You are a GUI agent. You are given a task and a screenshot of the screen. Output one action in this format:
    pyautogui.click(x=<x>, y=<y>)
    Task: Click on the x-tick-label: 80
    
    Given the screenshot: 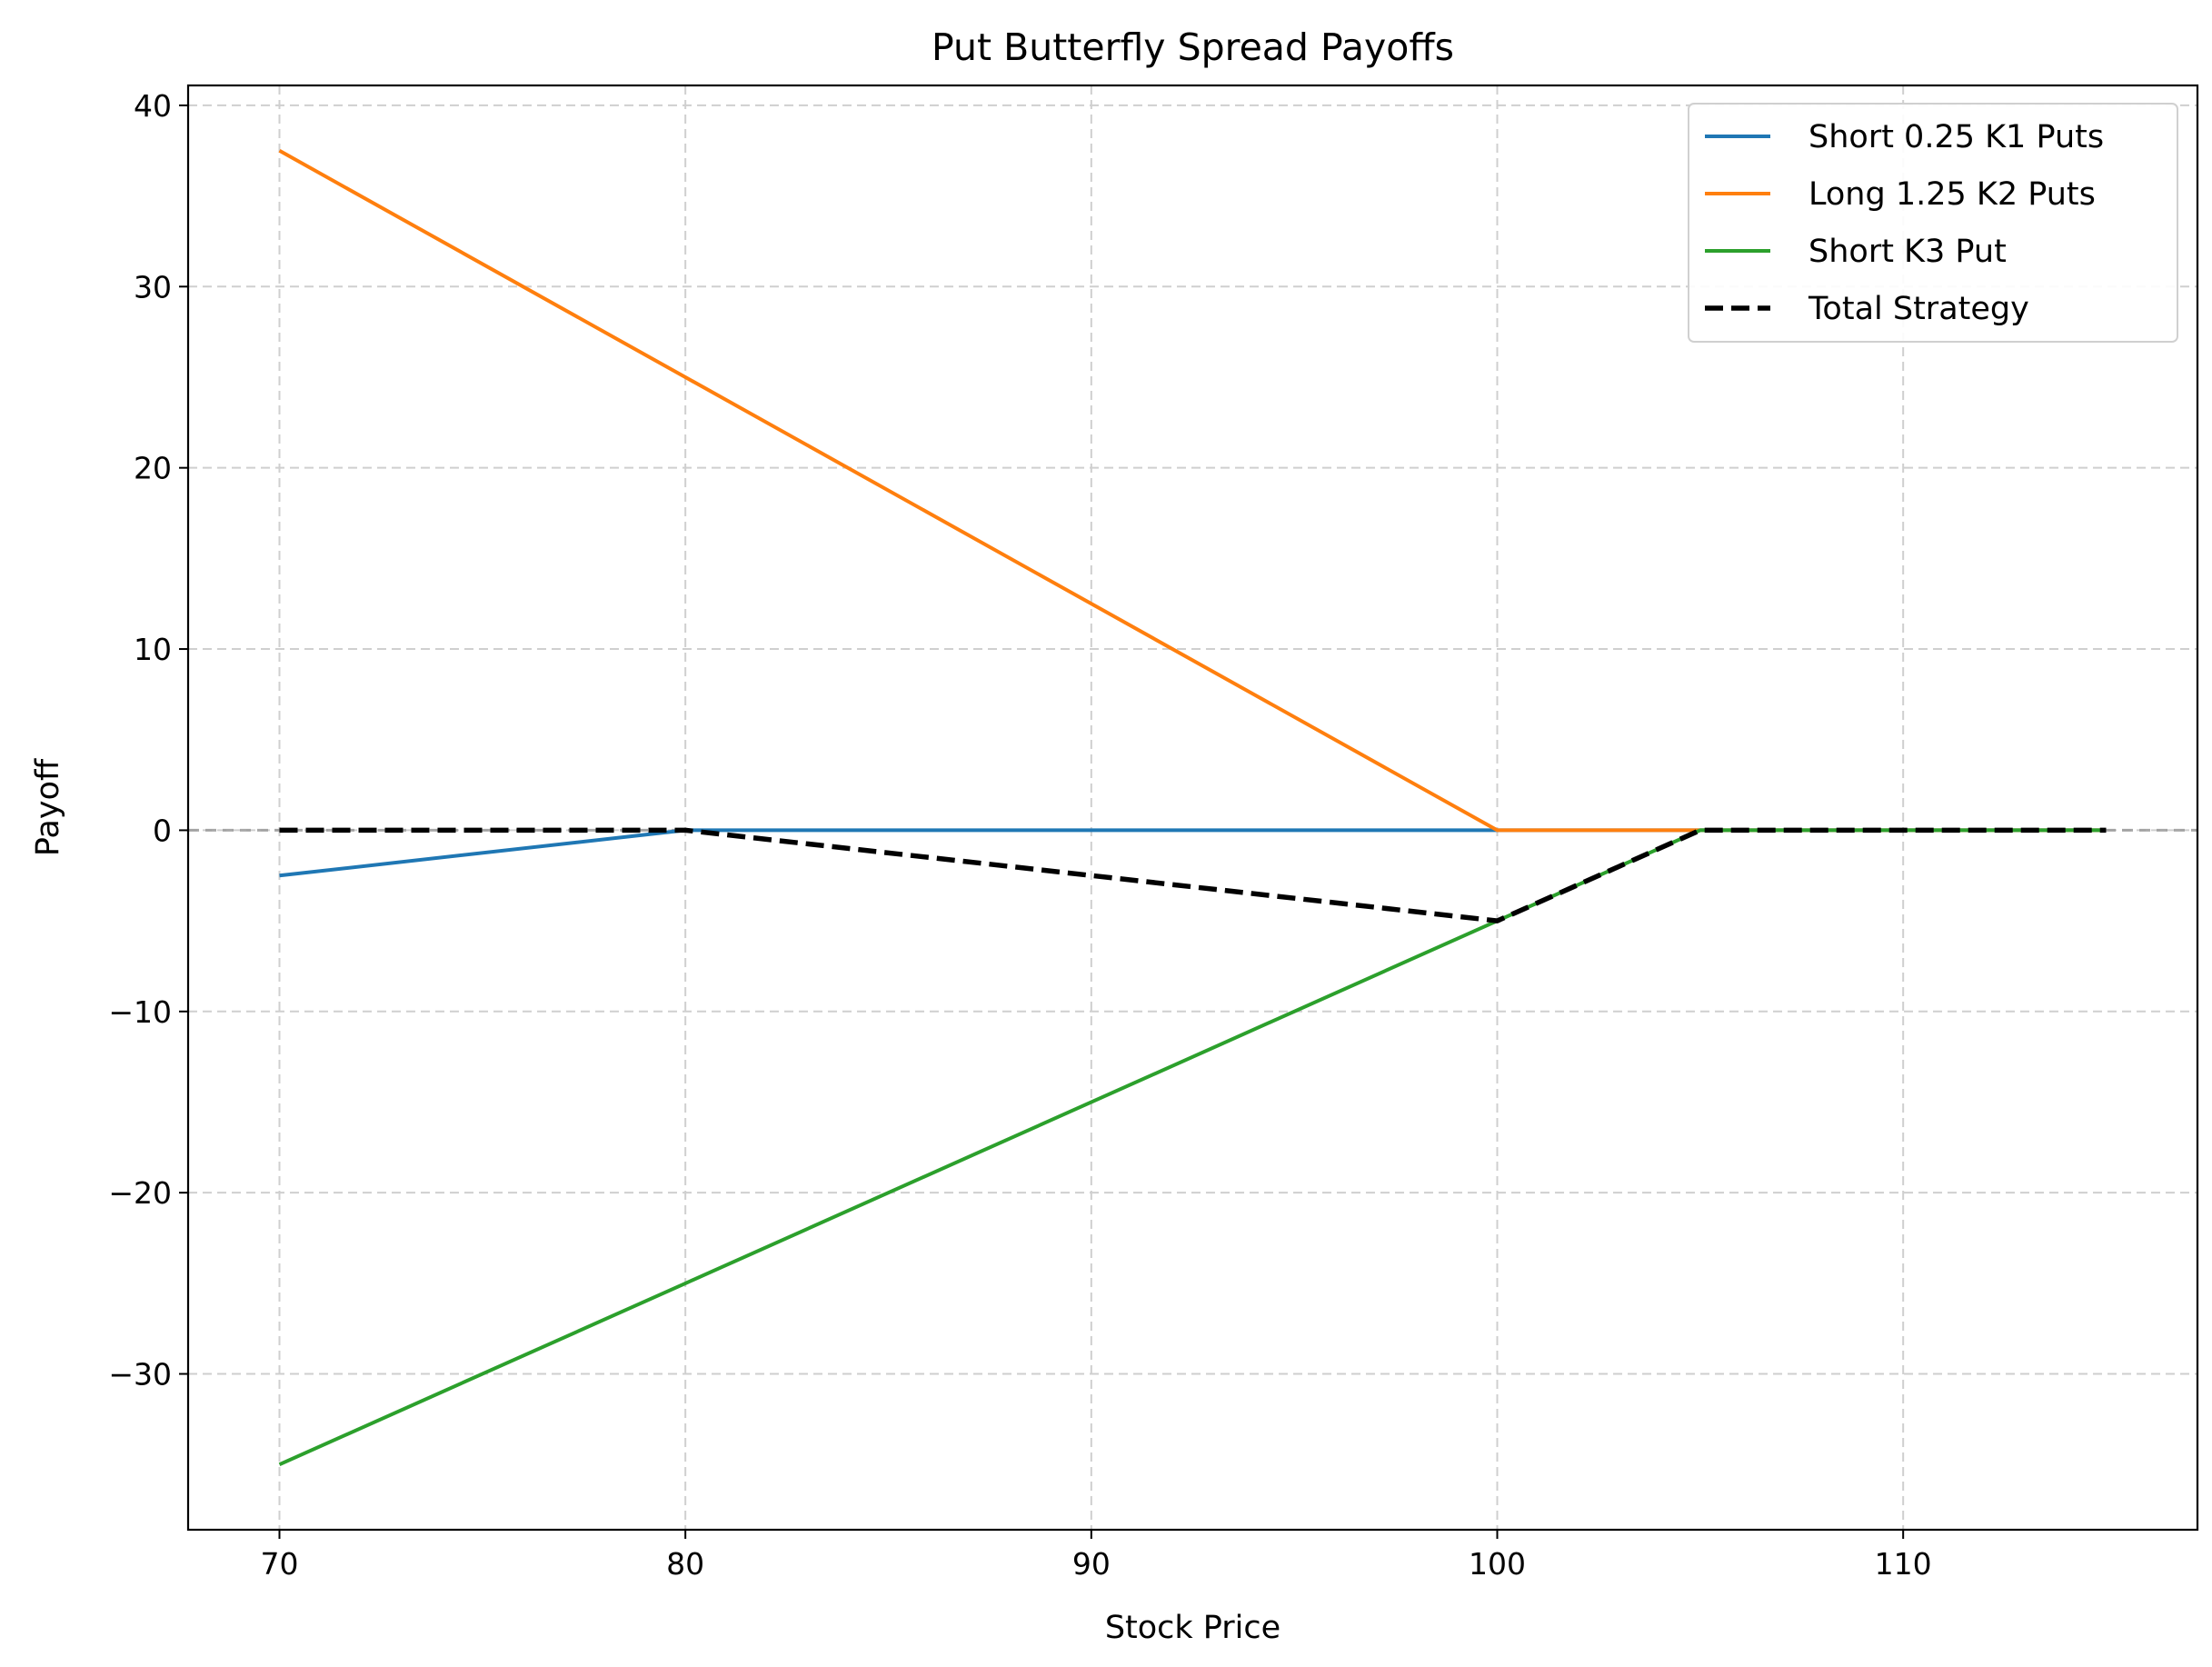 What is the action you would take?
    pyautogui.click(x=685, y=1564)
    